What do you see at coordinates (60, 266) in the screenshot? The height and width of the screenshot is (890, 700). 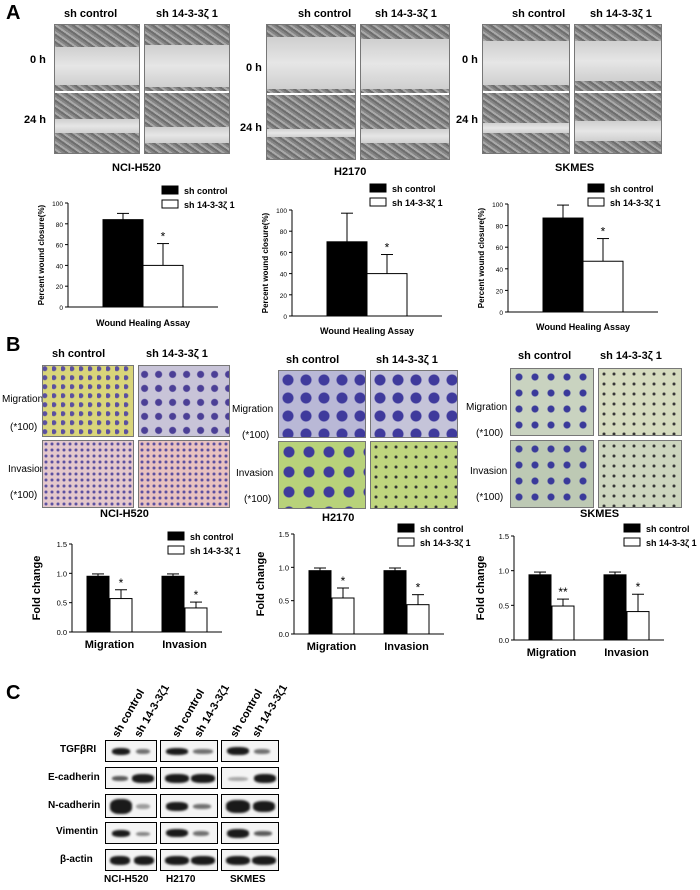 I see `y-tick-label: 40` at bounding box center [60, 266].